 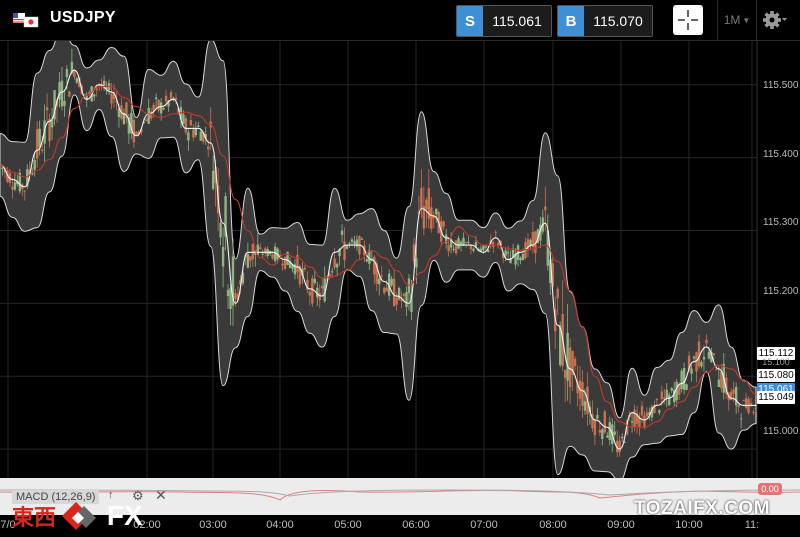 I want to click on timeframe-select: 1M ▼, so click(x=737, y=20).